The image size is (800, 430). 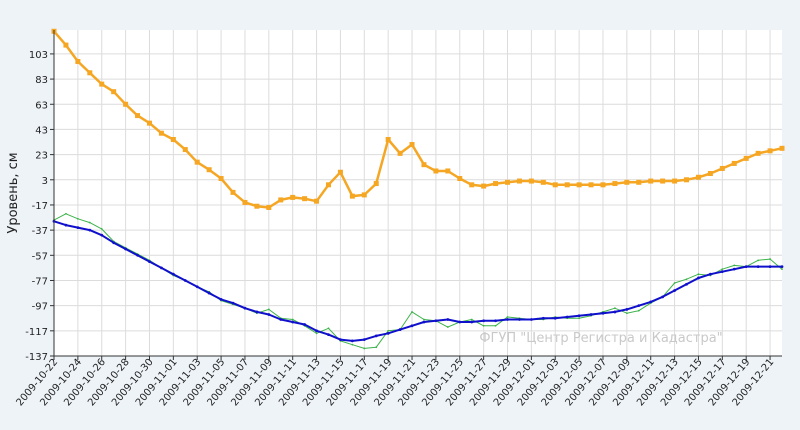 I want to click on y-tick-label: 23, so click(x=41, y=156).